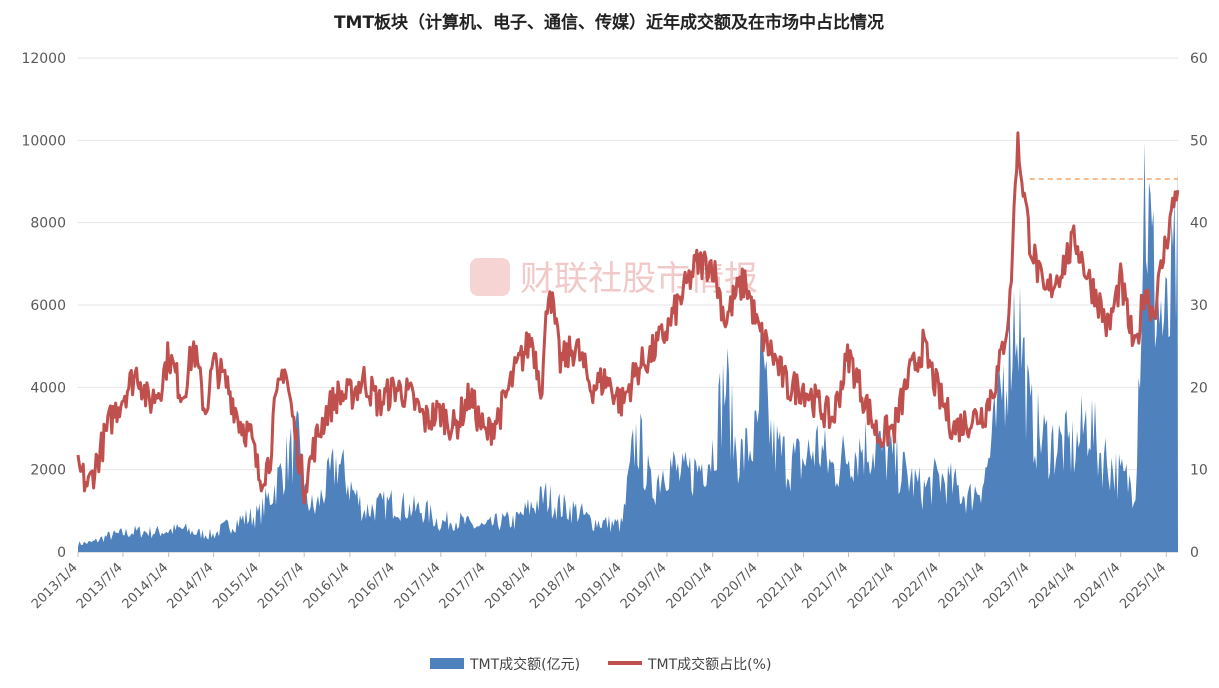 The width and height of the screenshot is (1219, 688). What do you see at coordinates (1007, 586) in the screenshot?
I see `x-tick-label: 2023/7/4` at bounding box center [1007, 586].